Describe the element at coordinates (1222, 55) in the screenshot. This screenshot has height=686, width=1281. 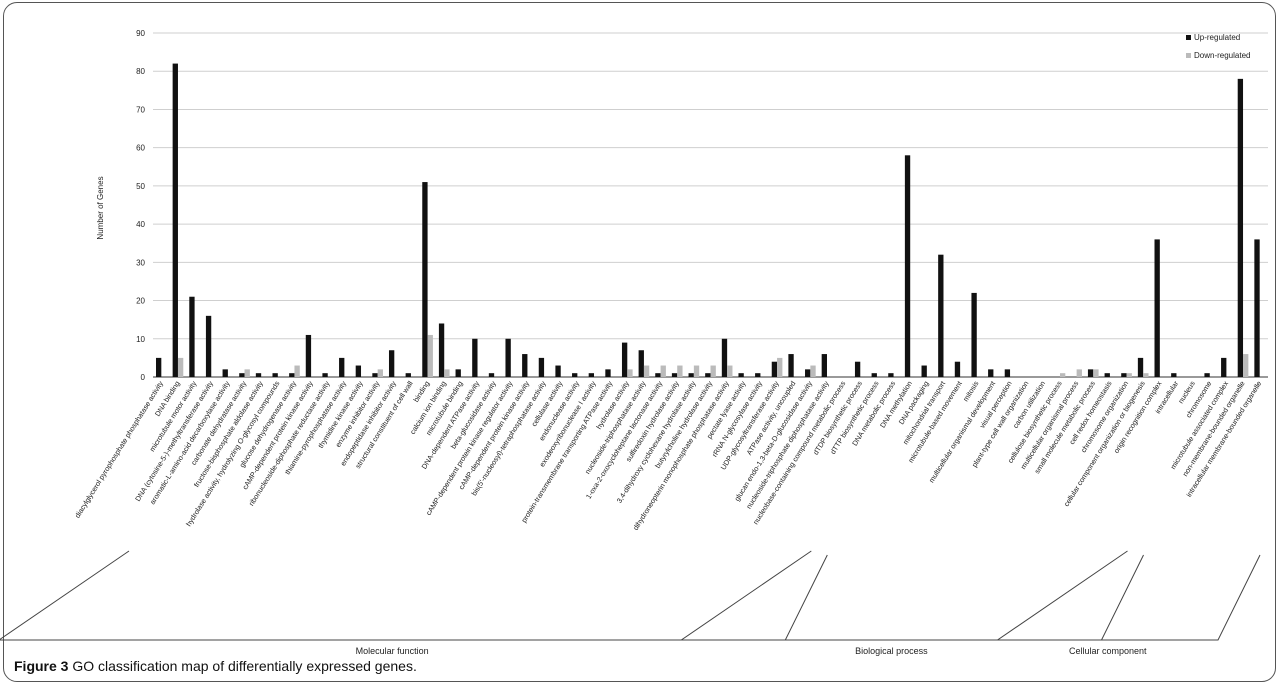
I see `legend-label-1: Down-regulated` at that location.